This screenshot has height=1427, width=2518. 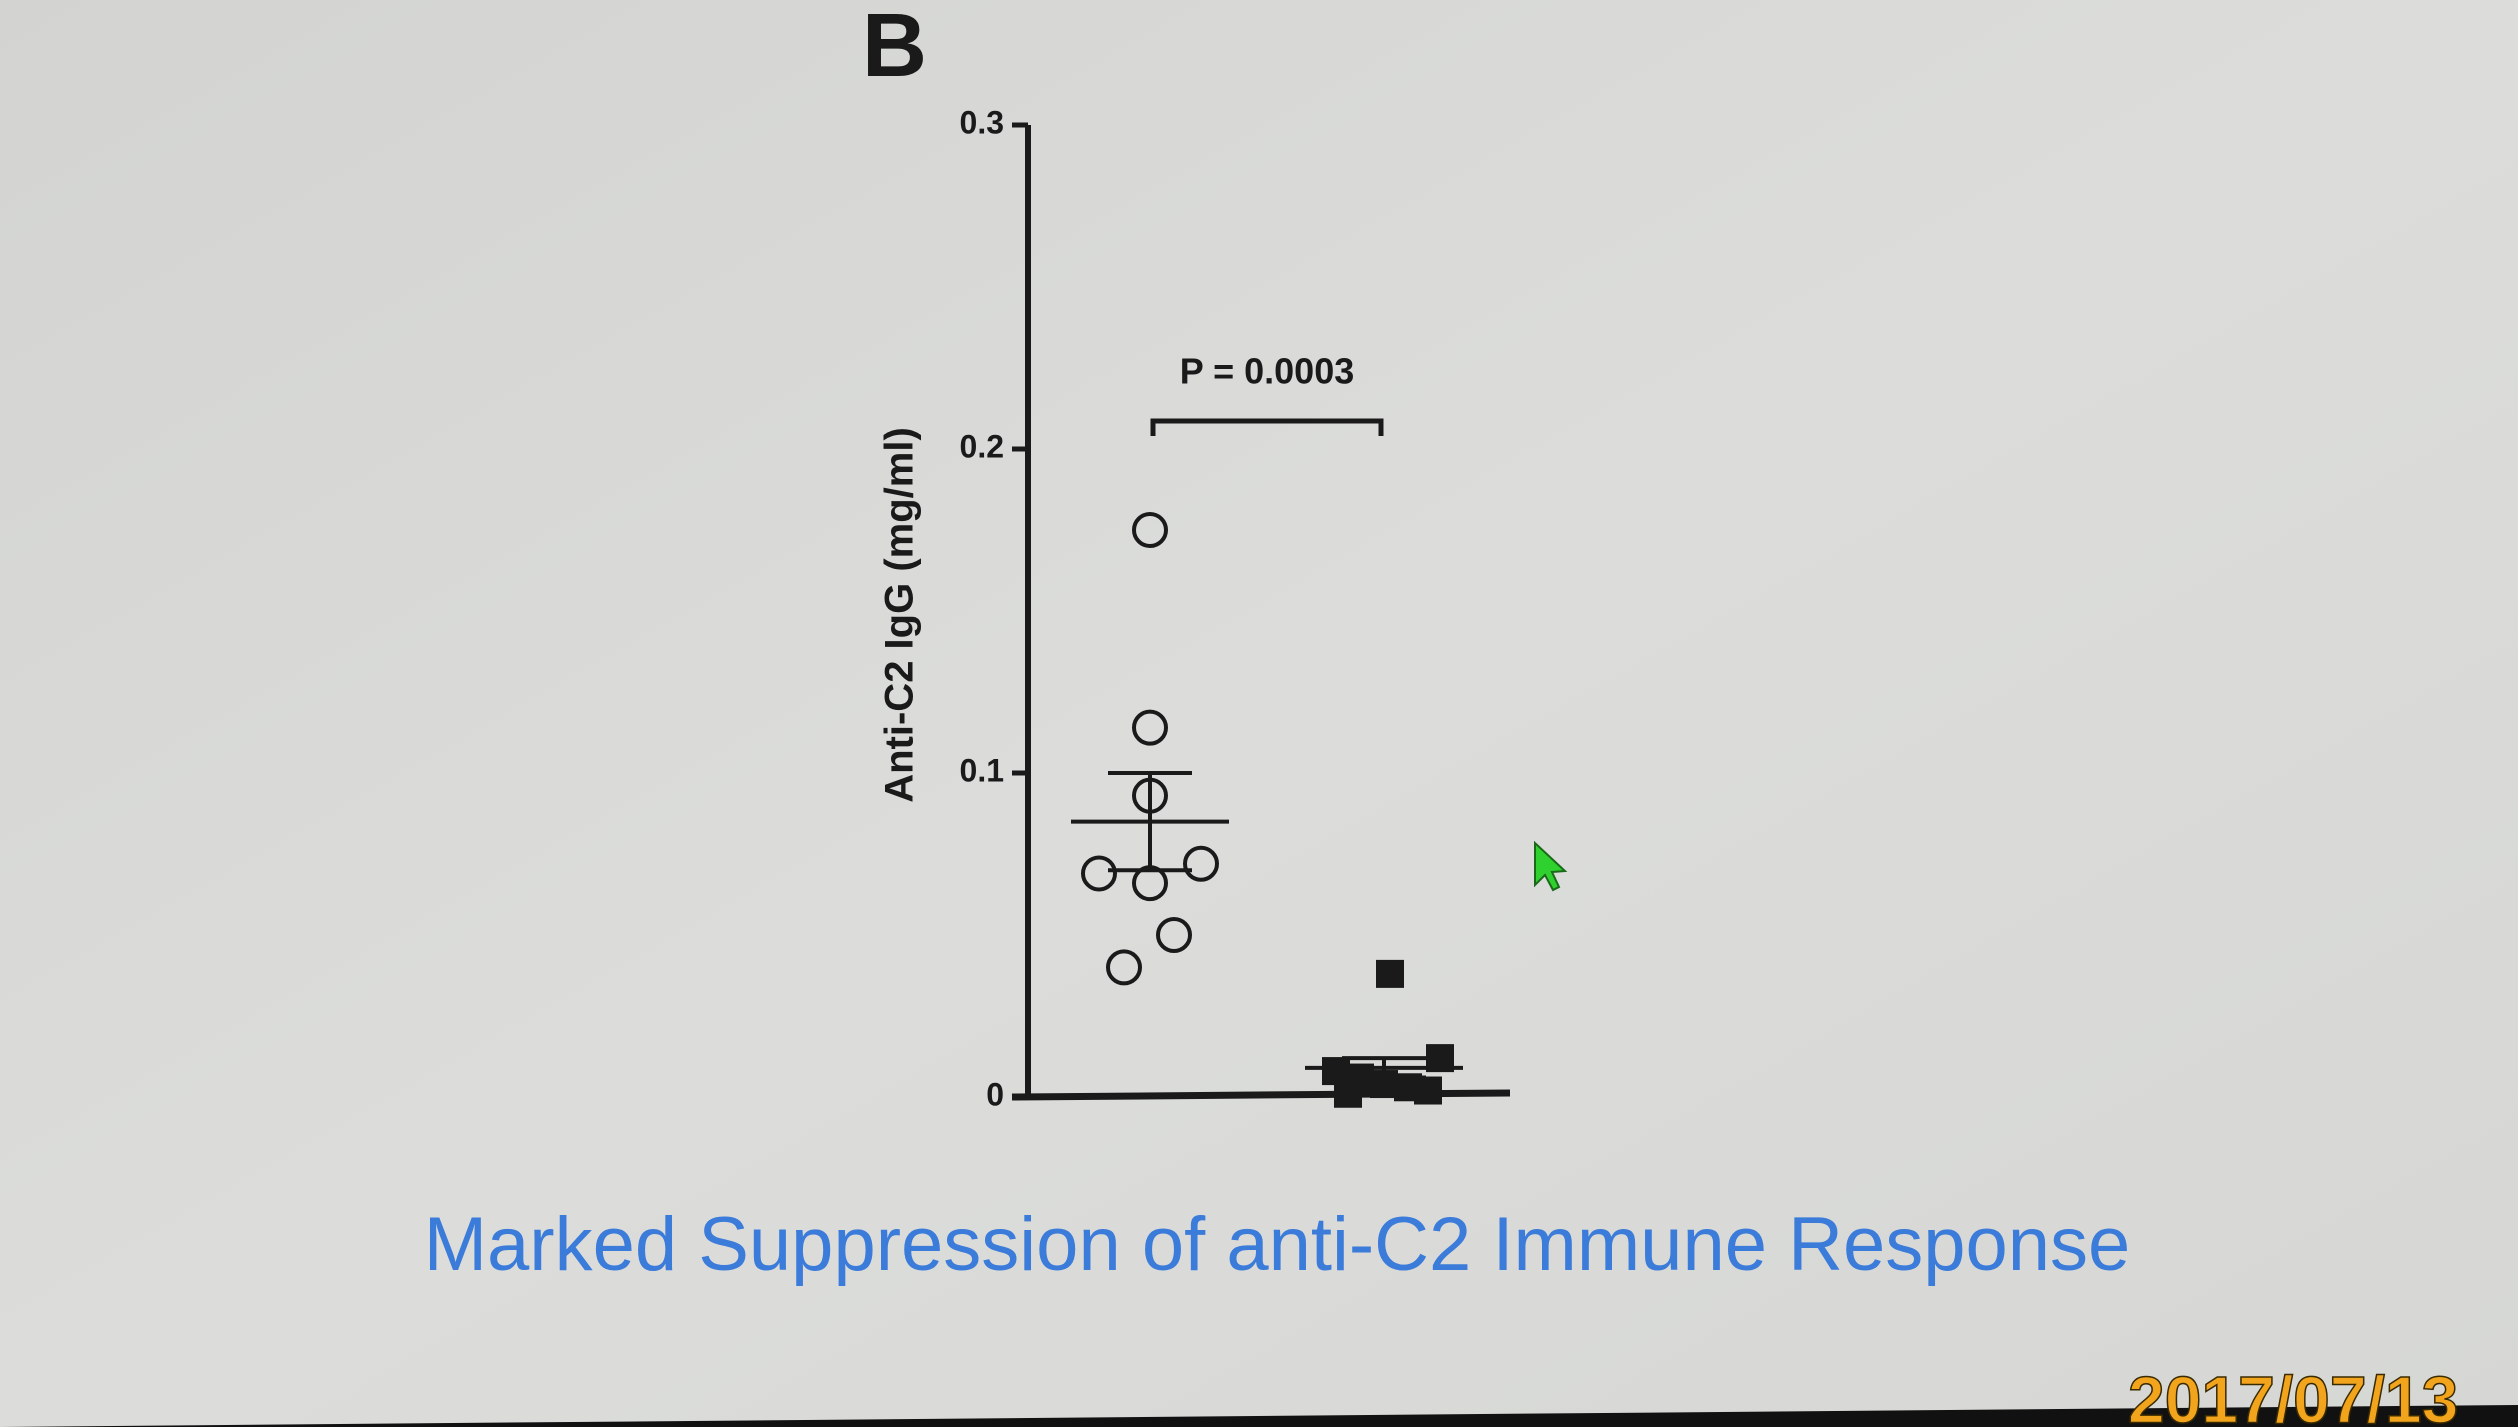 I want to click on significance-bracket, so click(x=1267, y=427).